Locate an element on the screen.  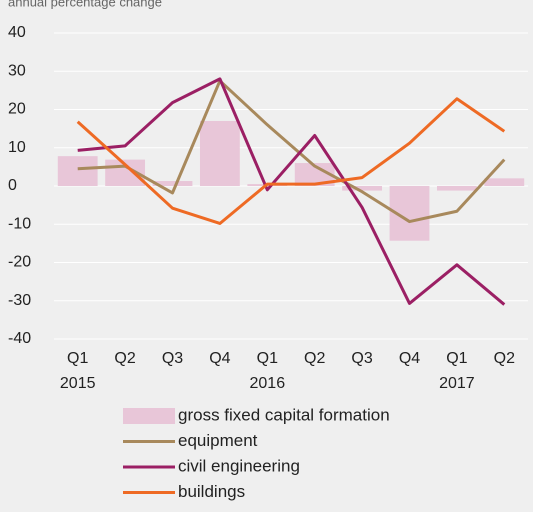
y-tick-label: 40 is located at coordinates (17, 32).